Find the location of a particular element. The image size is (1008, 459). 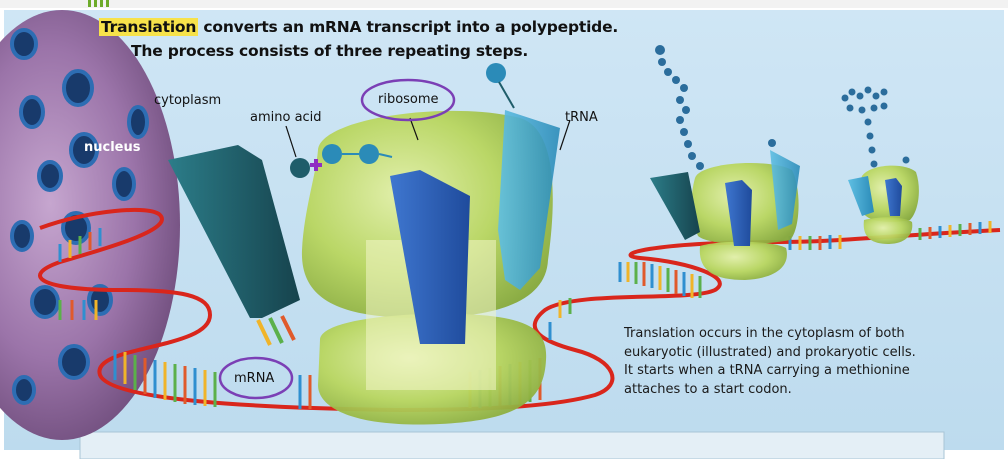

ribosome-second is located at coordinates (725, 162).